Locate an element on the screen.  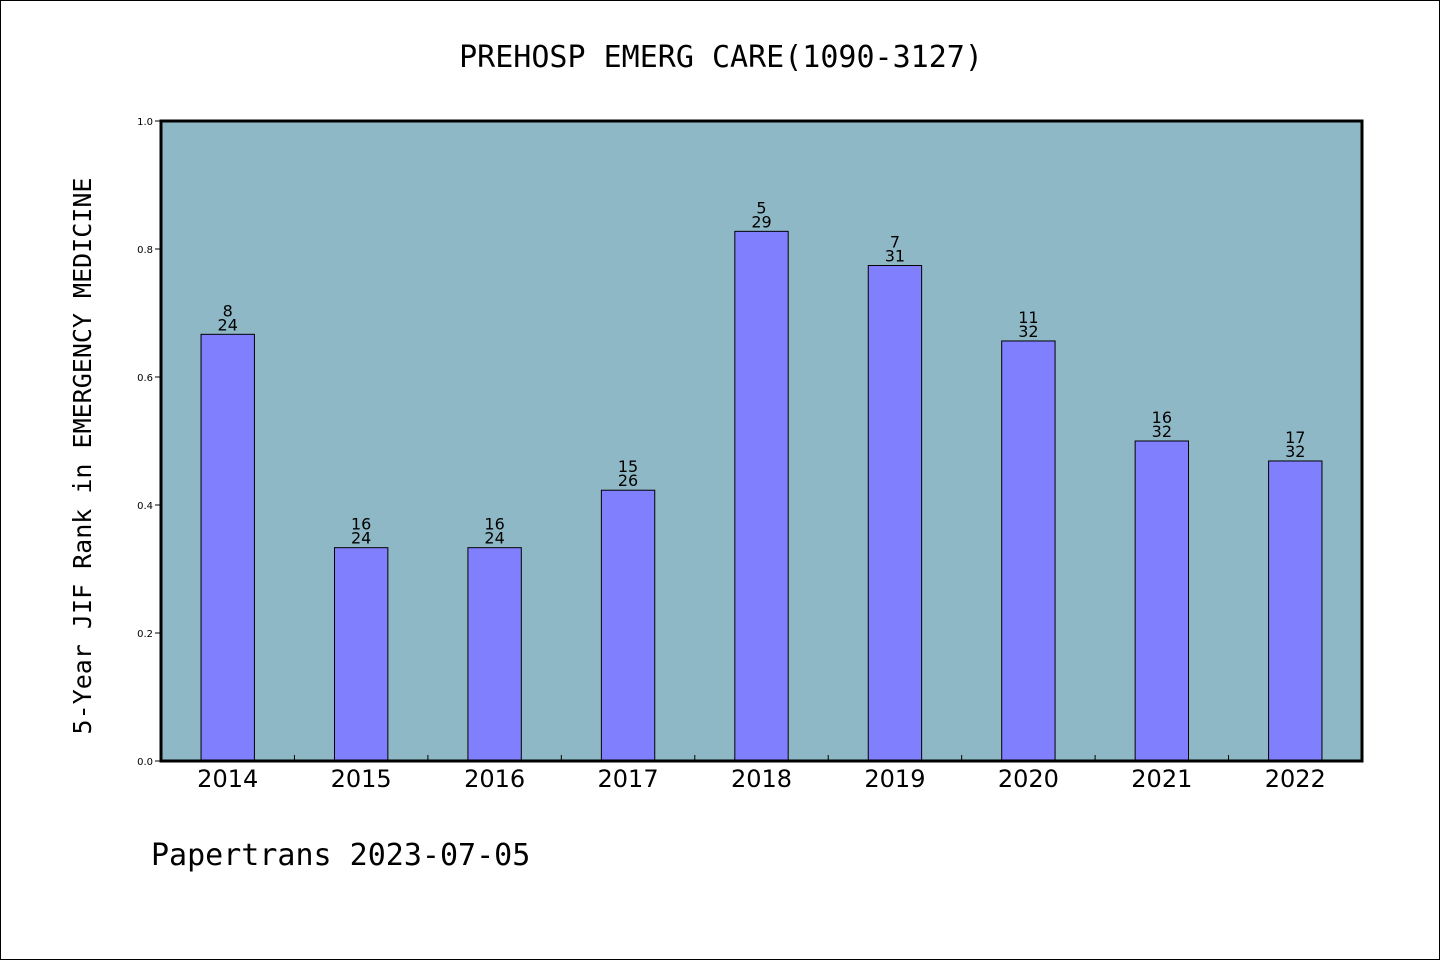
x-tick-label-2021: 2021 is located at coordinates (1161, 779).